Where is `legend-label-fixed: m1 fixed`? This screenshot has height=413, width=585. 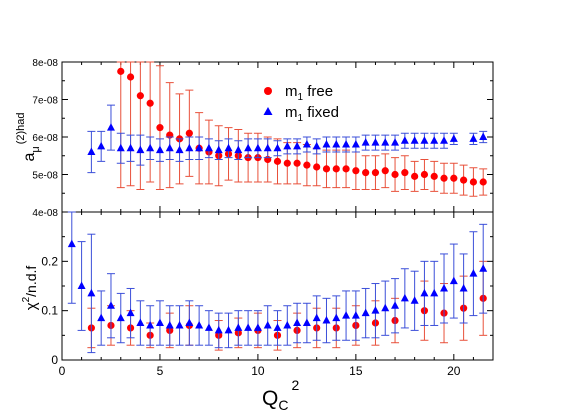
legend-label-fixed: m1 fixed is located at coordinates (312, 114).